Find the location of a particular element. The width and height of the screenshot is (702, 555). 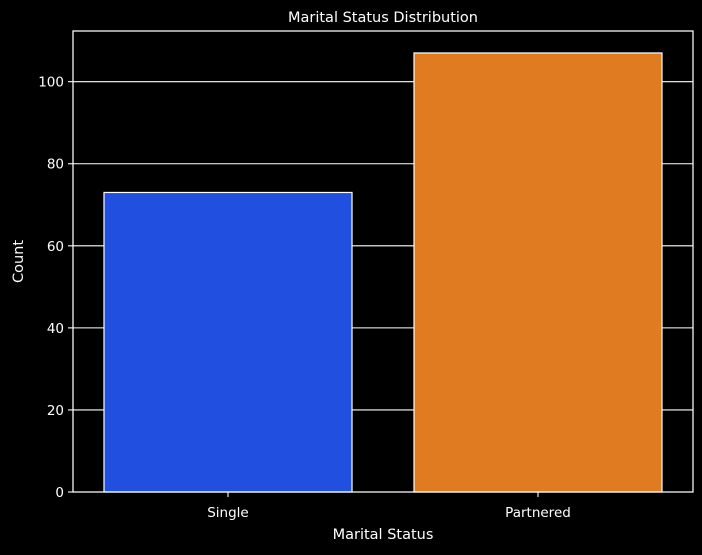

y-axis-label: Count is located at coordinates (19, 261).